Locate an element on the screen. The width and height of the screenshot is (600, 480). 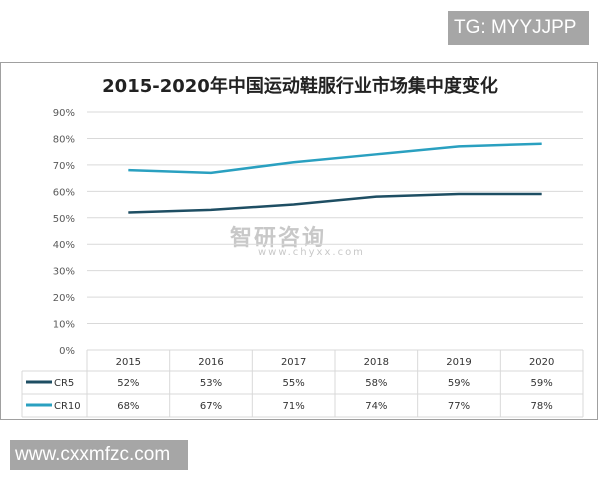
y-tick-label: 50% is located at coordinates (64, 219).